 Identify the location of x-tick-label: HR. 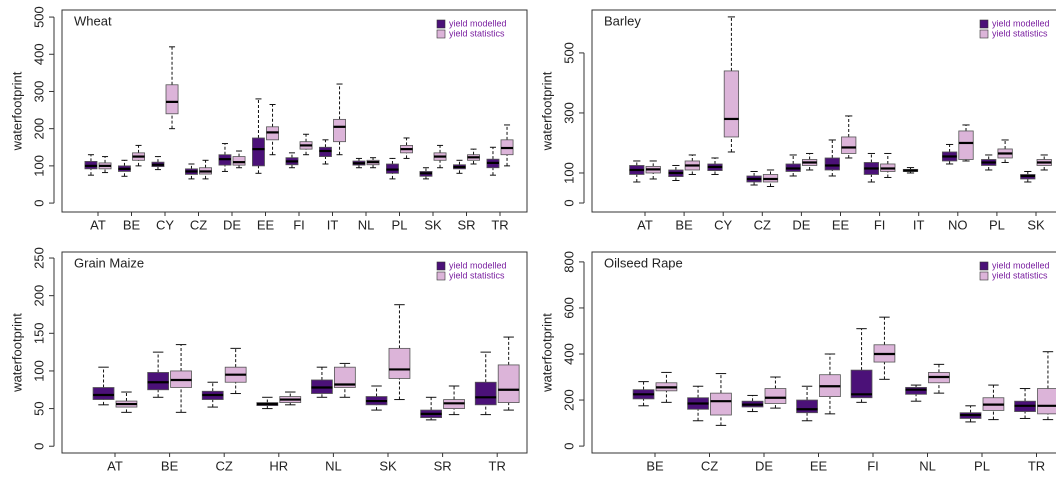
(278, 465).